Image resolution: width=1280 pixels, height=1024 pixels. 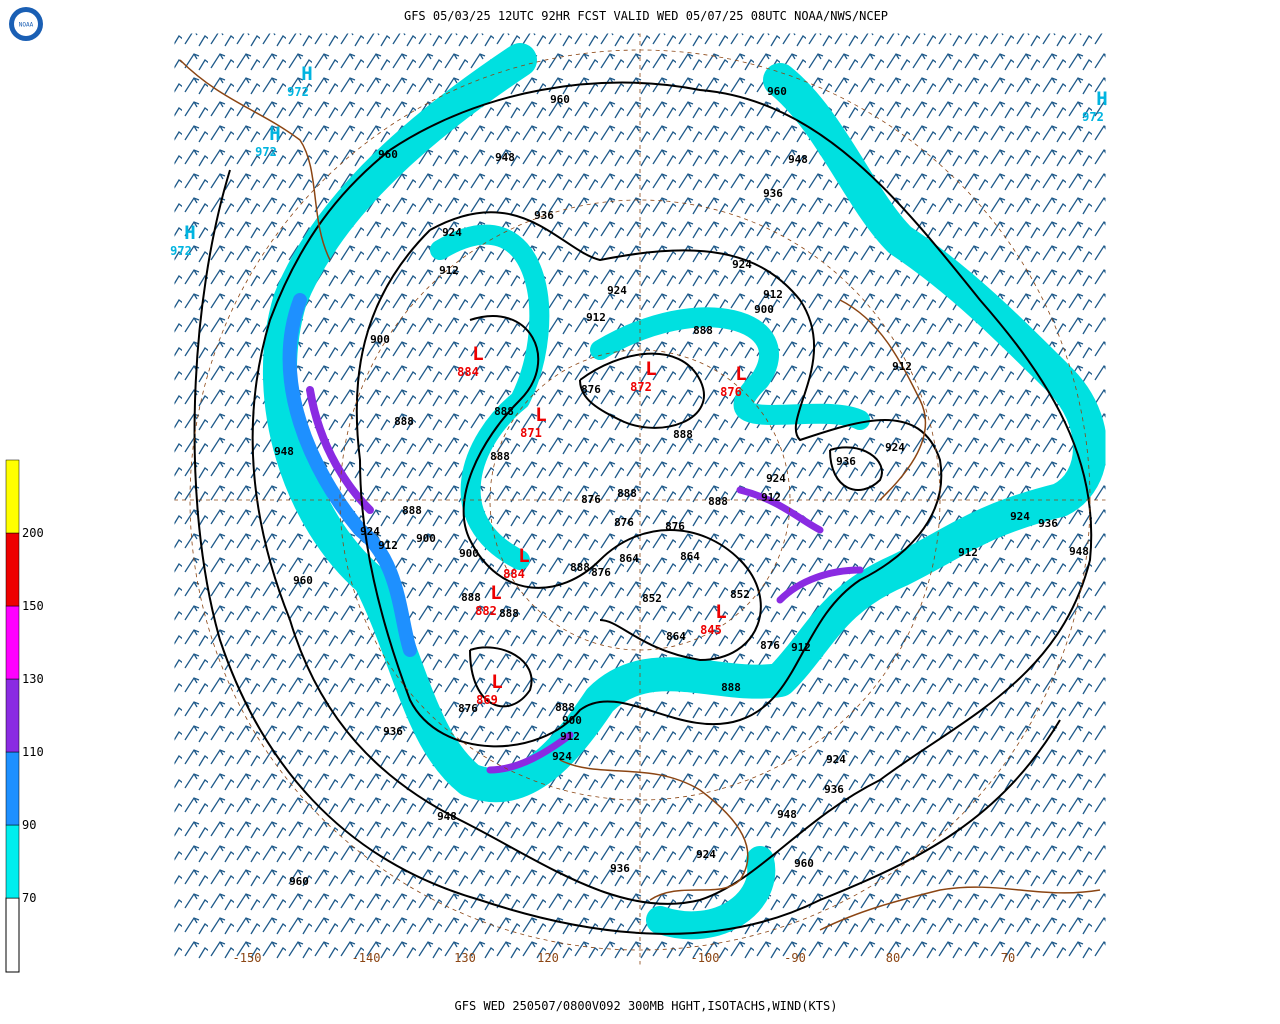 What do you see at coordinates (33, 679) in the screenshot?
I see `colorbar-label: 130` at bounding box center [33, 679].